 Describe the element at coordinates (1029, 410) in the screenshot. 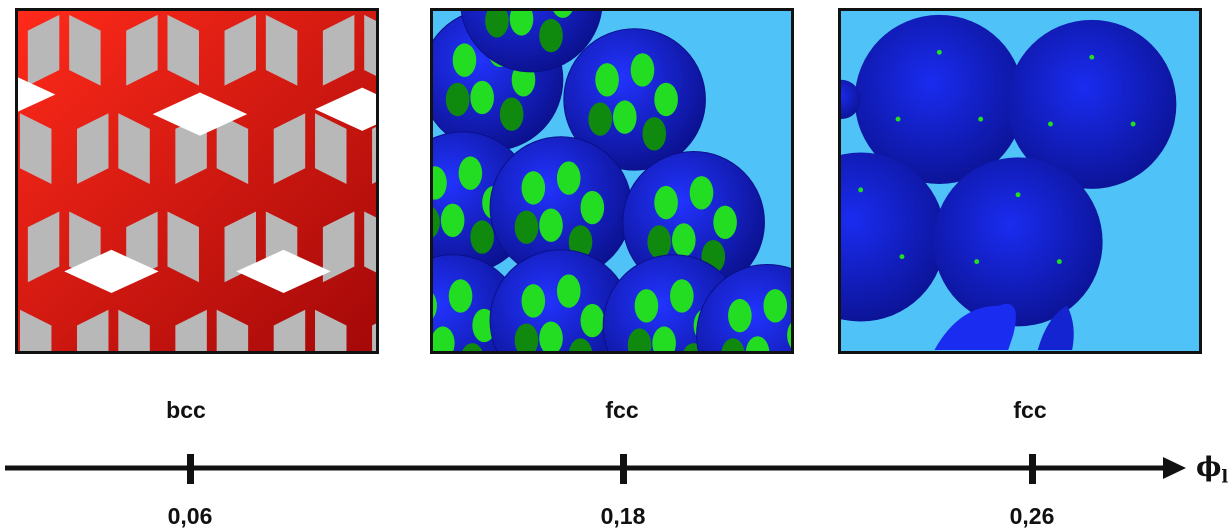

I see `phase-label-fcc-2: fcc` at that location.